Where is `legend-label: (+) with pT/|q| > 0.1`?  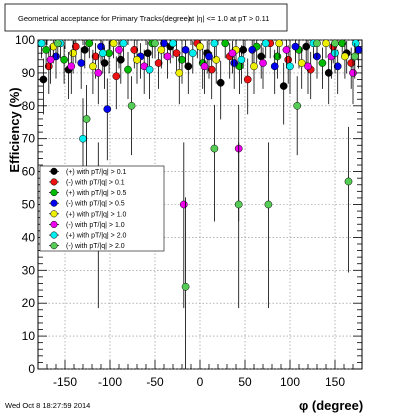 legend-label: (+) with pT/|q| > 0.1 is located at coordinates (96, 172).